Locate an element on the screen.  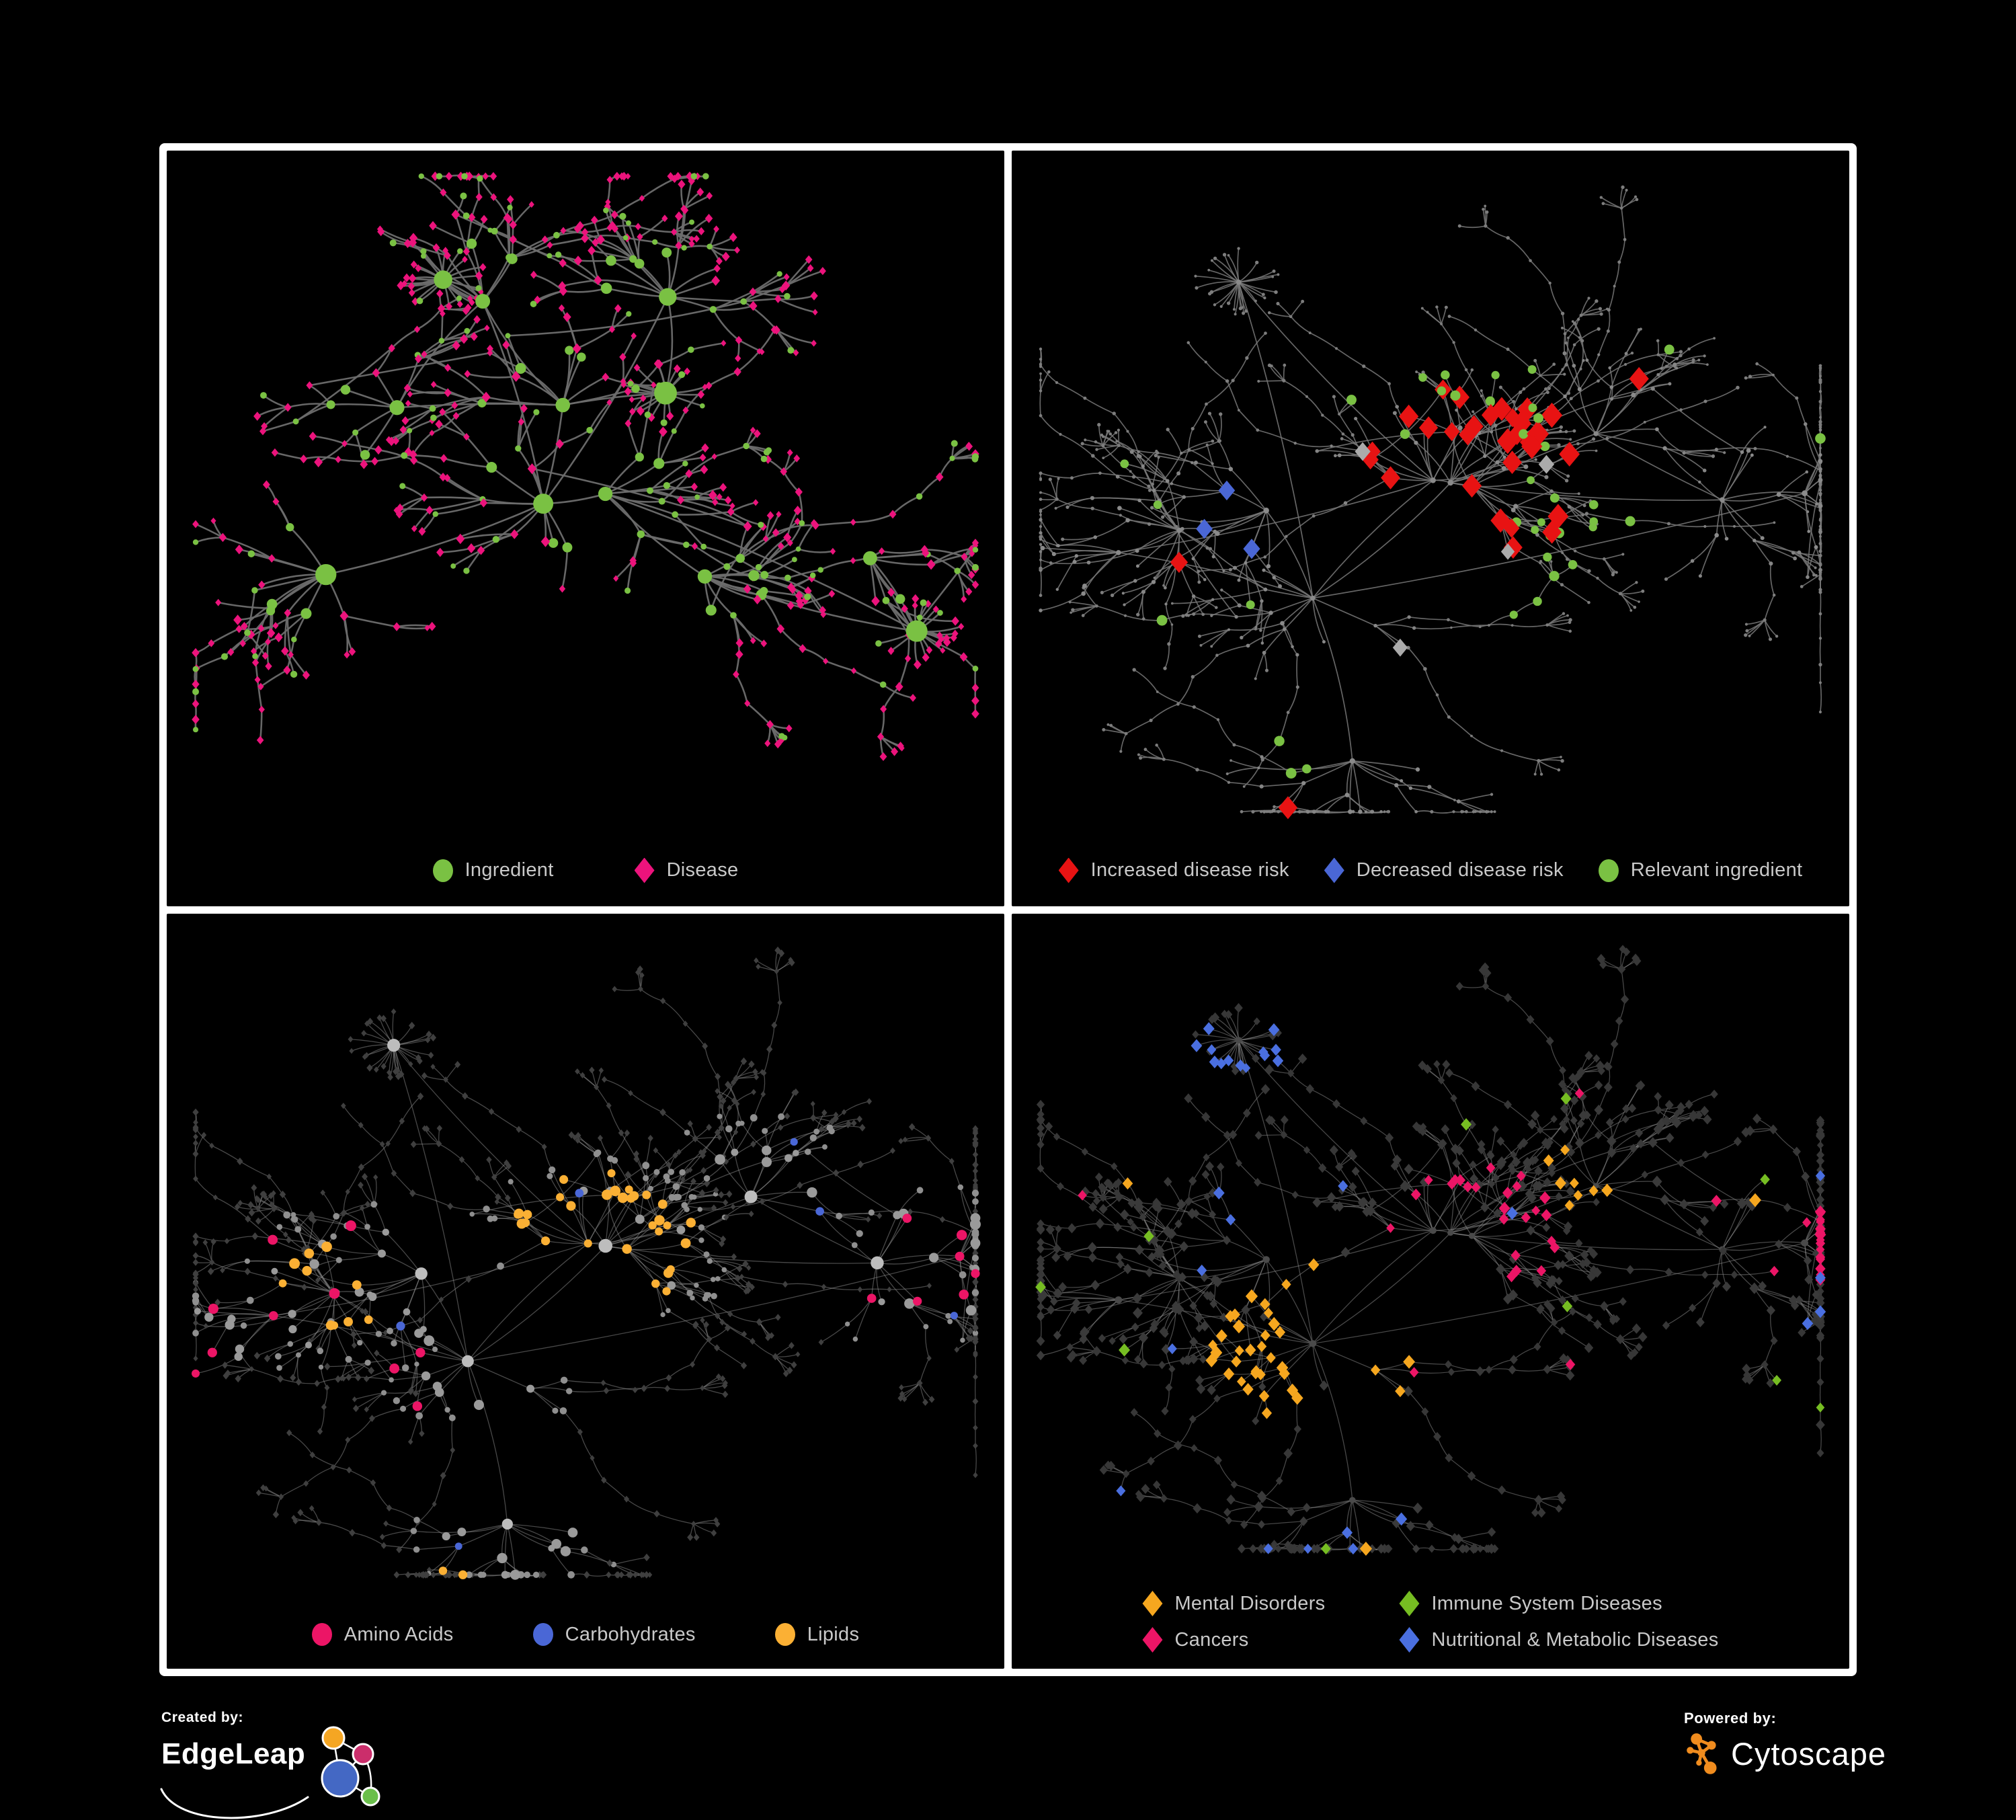
legend-item: Decreased disease risk is located at coordinates (1444, 870).